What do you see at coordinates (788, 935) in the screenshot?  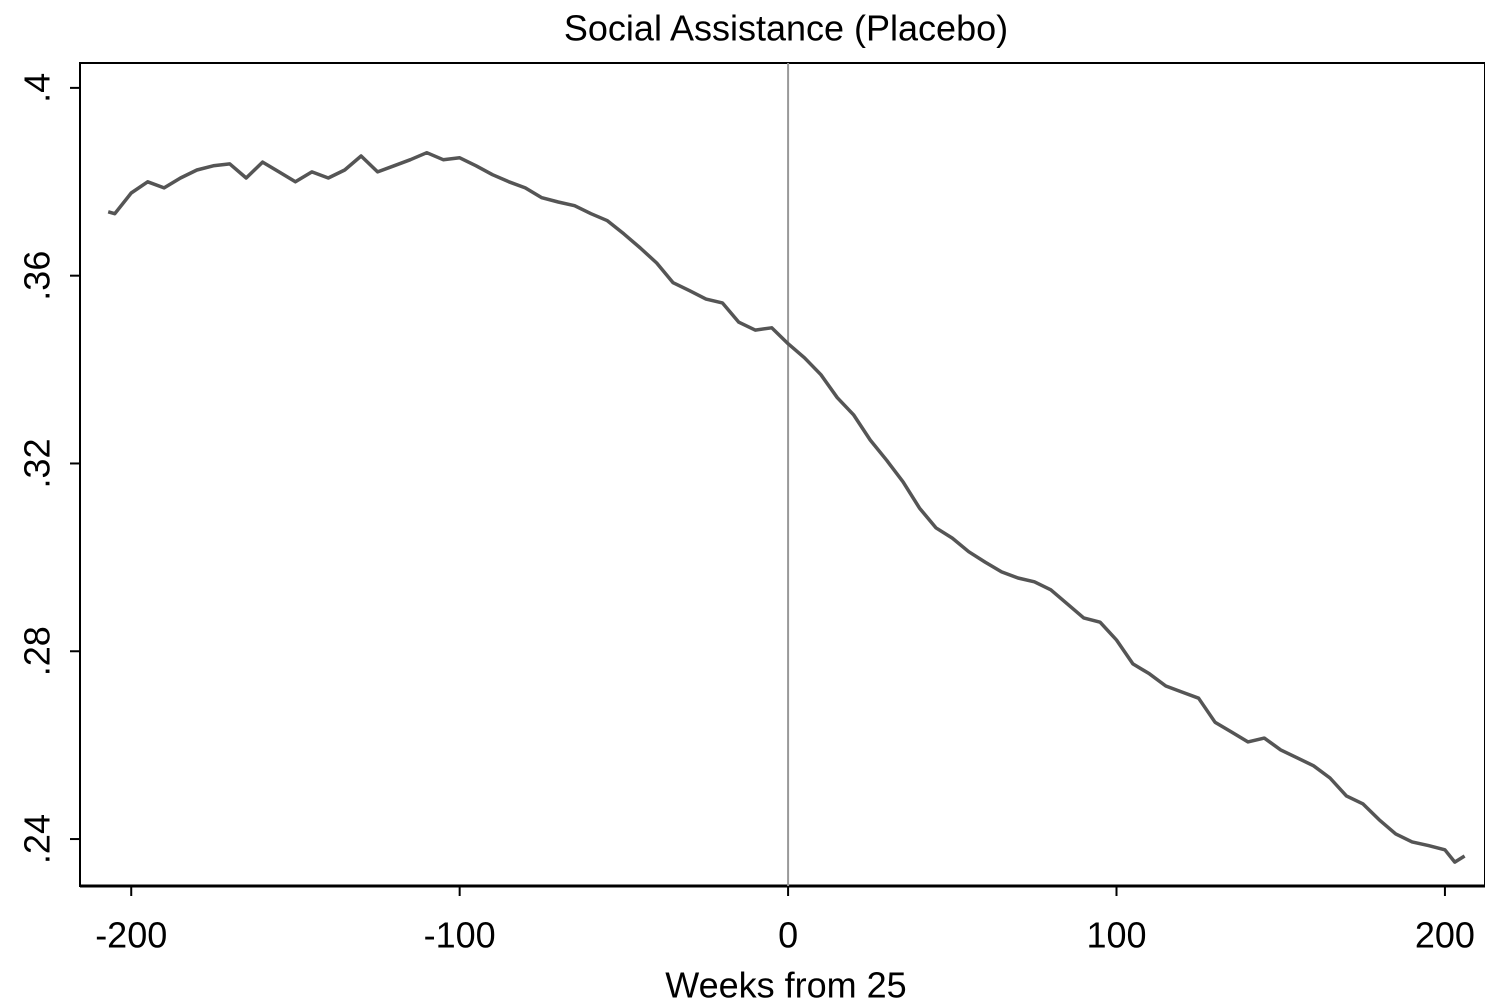 I see `x-tick-label: 0` at bounding box center [788, 935].